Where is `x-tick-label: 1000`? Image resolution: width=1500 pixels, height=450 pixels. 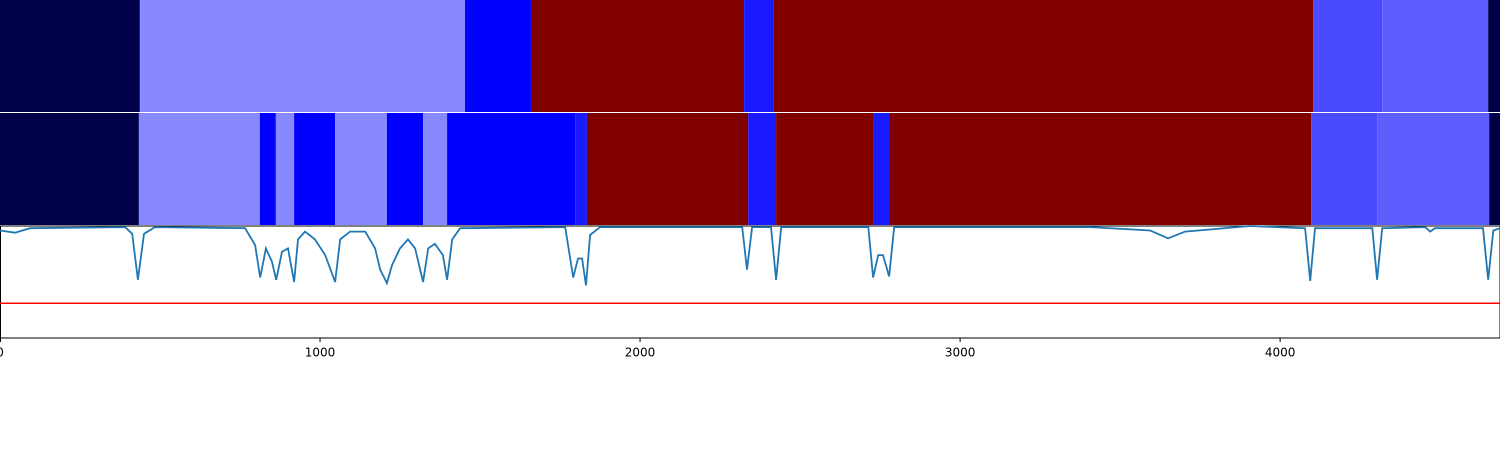
x-tick-label: 1000 is located at coordinates (320, 353).